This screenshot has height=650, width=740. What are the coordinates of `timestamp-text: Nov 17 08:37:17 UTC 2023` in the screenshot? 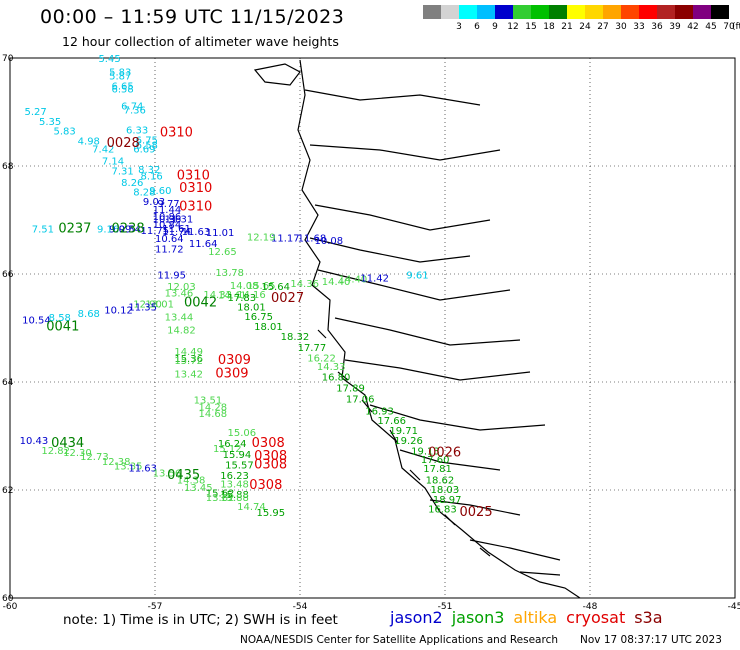 It's located at (651, 640).